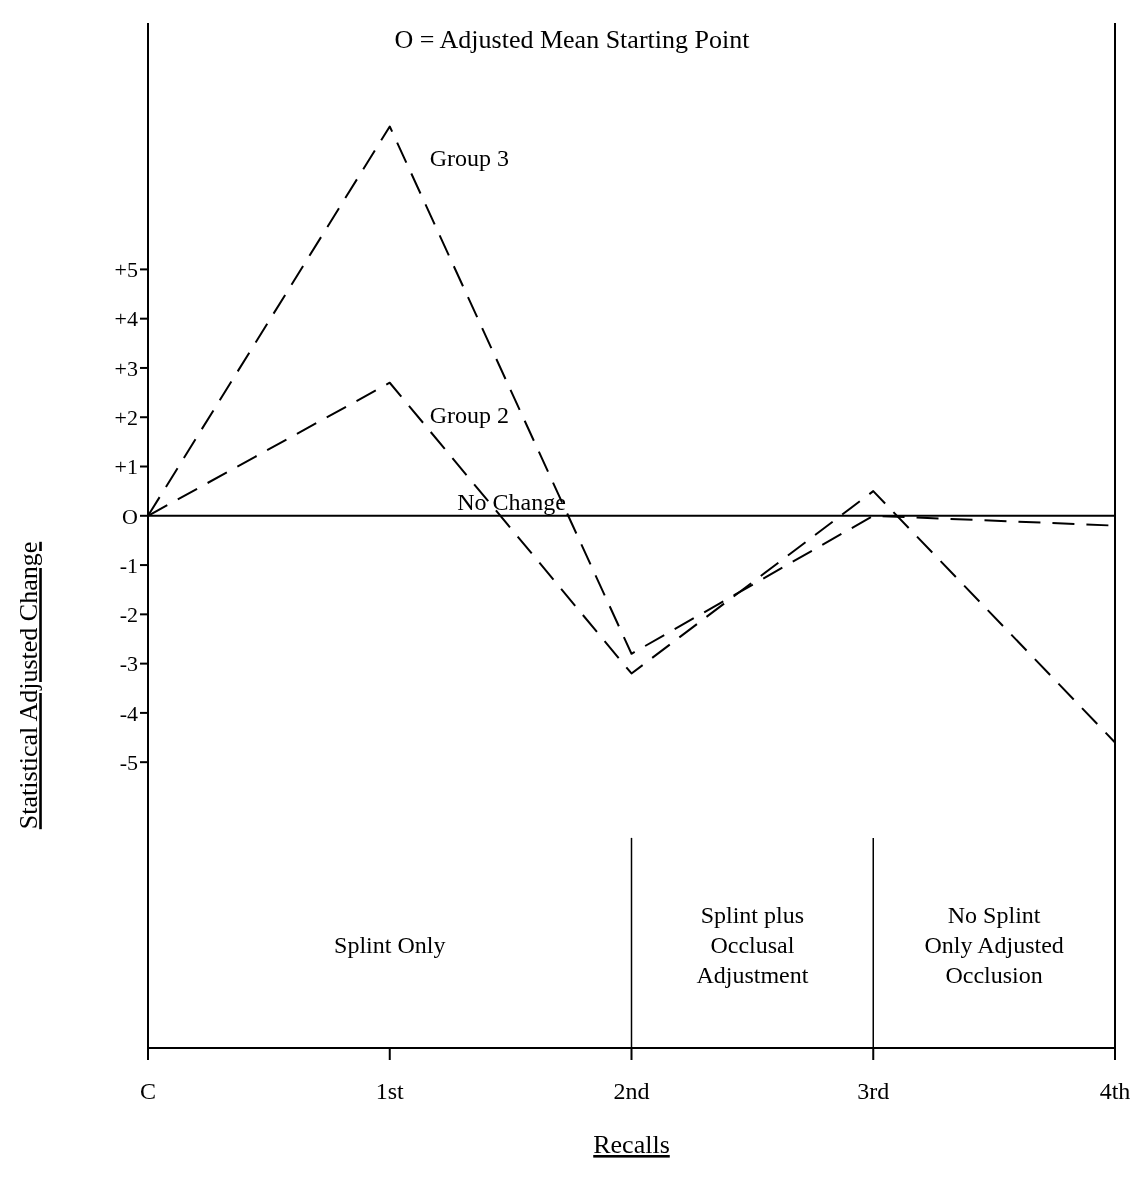 This screenshot has width=1144, height=1192. What do you see at coordinates (631, 1091) in the screenshot?
I see `x-tick-label: 2nd` at bounding box center [631, 1091].